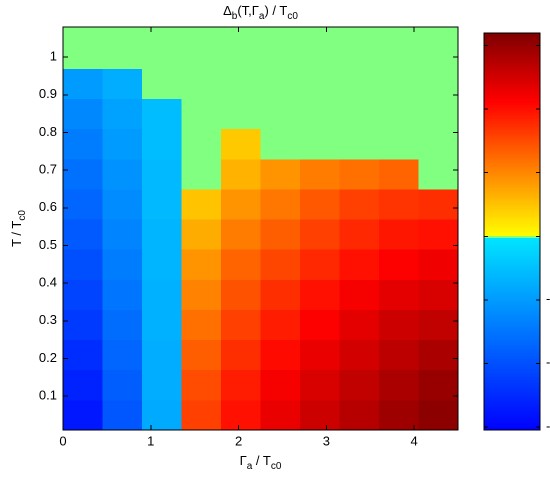 This screenshot has width=550, height=488. What do you see at coordinates (262, 16) in the screenshot?
I see `chart-title-part: a` at bounding box center [262, 16].